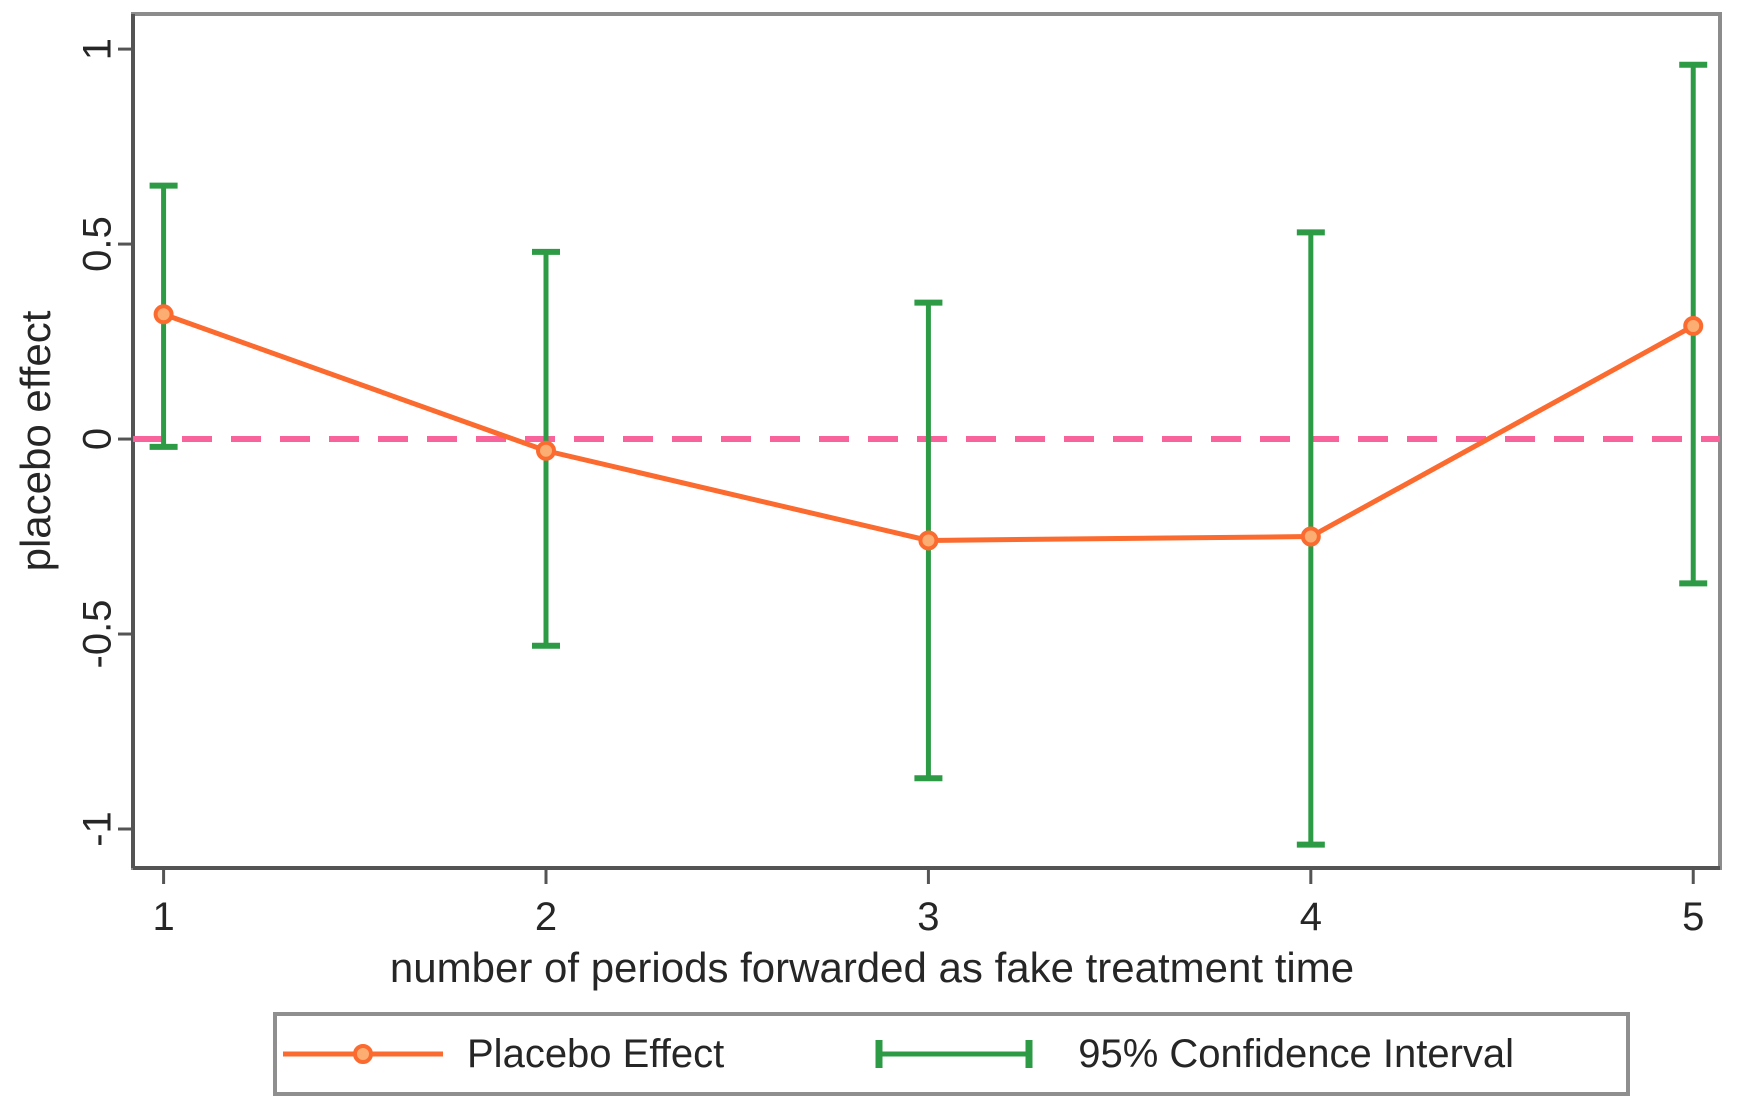 Image resolution: width=1743 pixels, height=1115 pixels. Describe the element at coordinates (1296, 1053) in the screenshot. I see `legend-label-confidence-interval: 95% Confidence Interval` at that location.